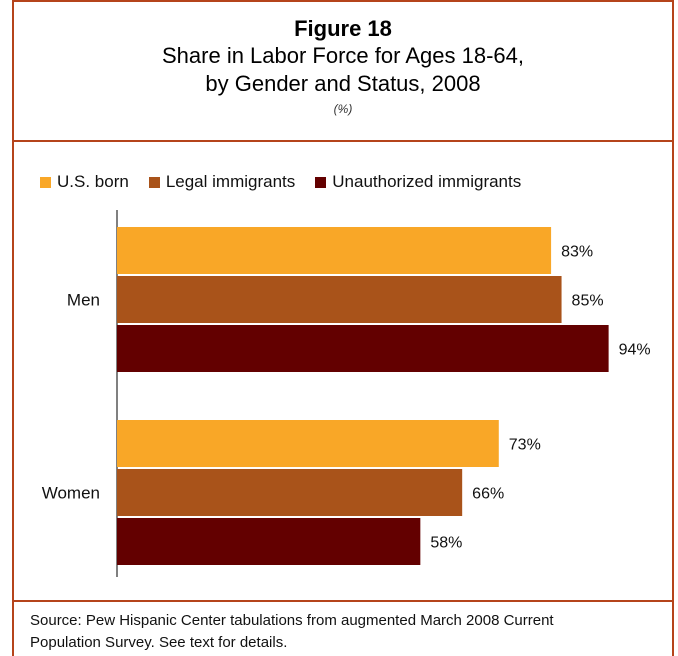 This screenshot has height=656, width=678. I want to click on data-label-men-unauthorized: 94%, so click(635, 350).